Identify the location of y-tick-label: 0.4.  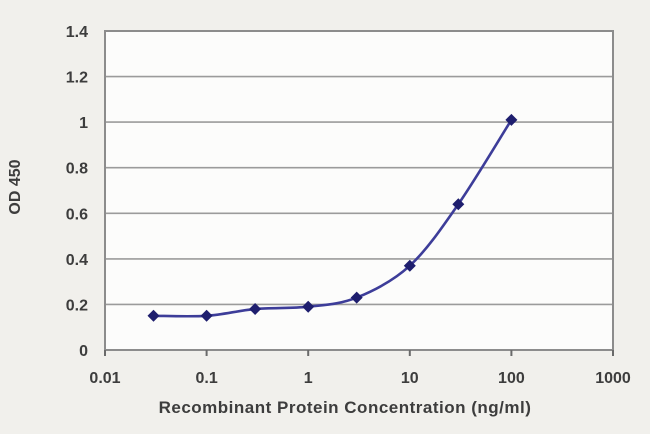
(77, 260).